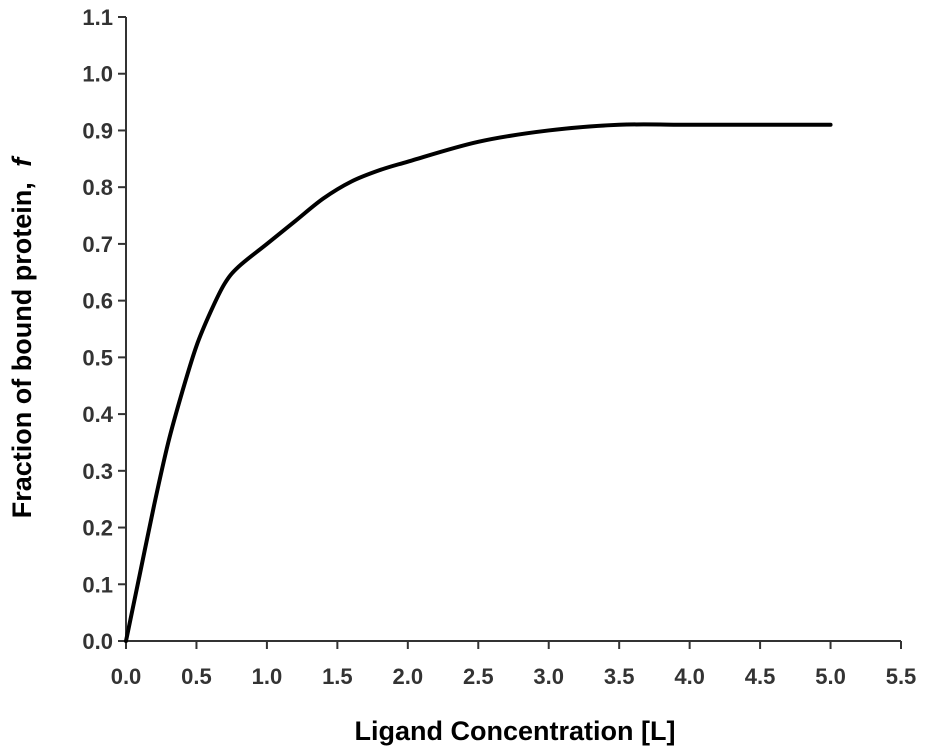 Image resolution: width=925 pixels, height=756 pixels. I want to click on x-axis: 0.0 0.5 1.0 1.5 2.0 2.5 3.0 3.5 4.0 4.5 5.0 5.5, so click(514, 664).